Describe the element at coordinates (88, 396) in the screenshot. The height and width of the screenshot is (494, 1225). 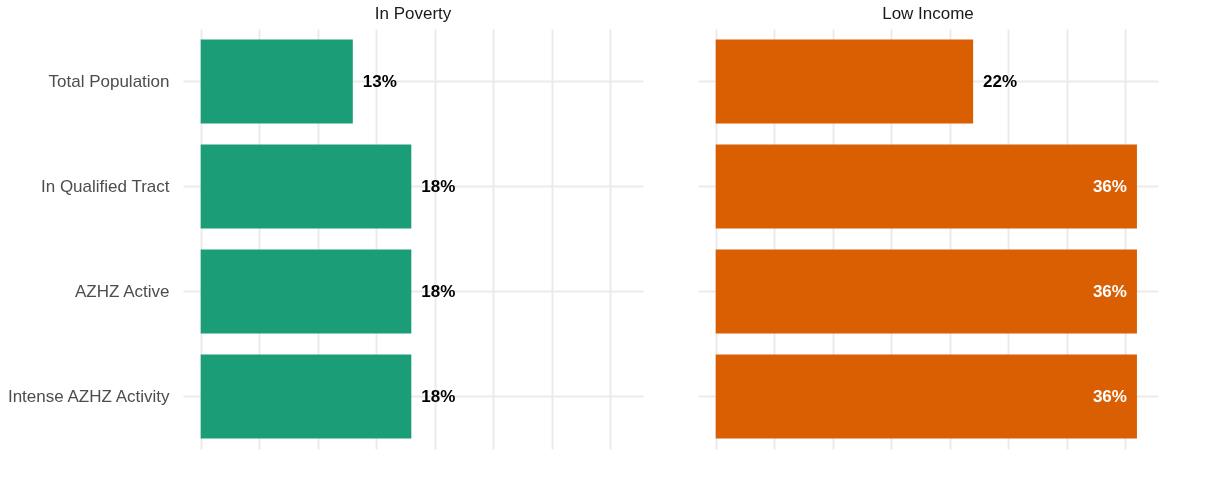
I see `y-tick-label: Intense AZHZ Activity` at that location.